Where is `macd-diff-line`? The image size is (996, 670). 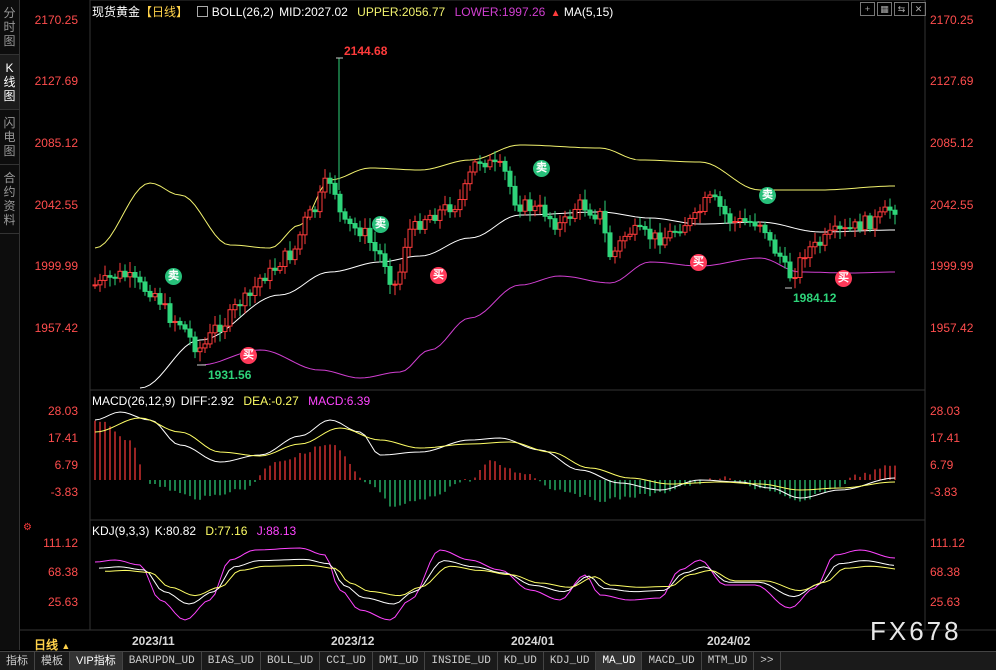 macd-diff-line is located at coordinates (495, 455).